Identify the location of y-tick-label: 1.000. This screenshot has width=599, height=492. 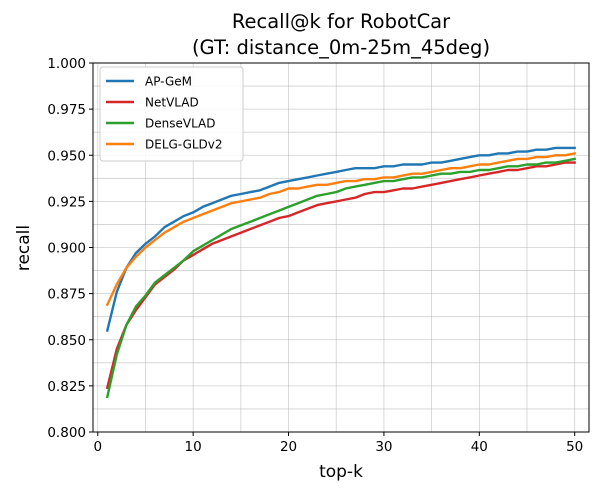
(66, 64).